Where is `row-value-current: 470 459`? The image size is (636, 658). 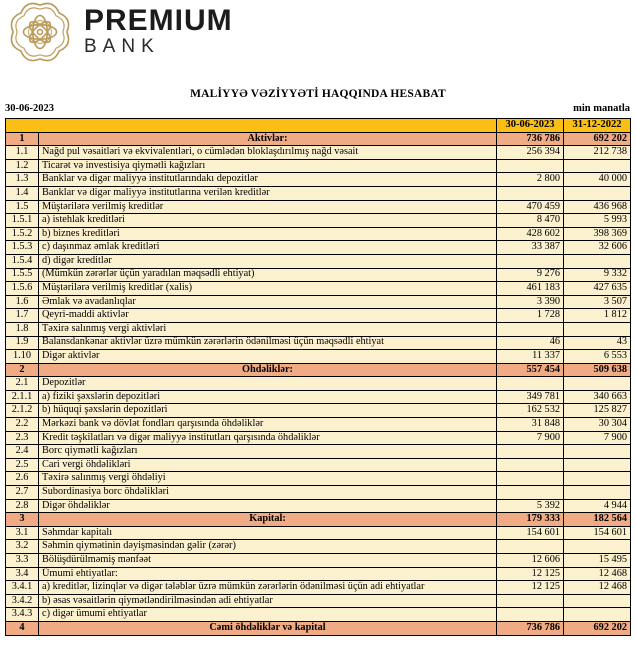
row-value-current: 470 459 is located at coordinates (530, 207).